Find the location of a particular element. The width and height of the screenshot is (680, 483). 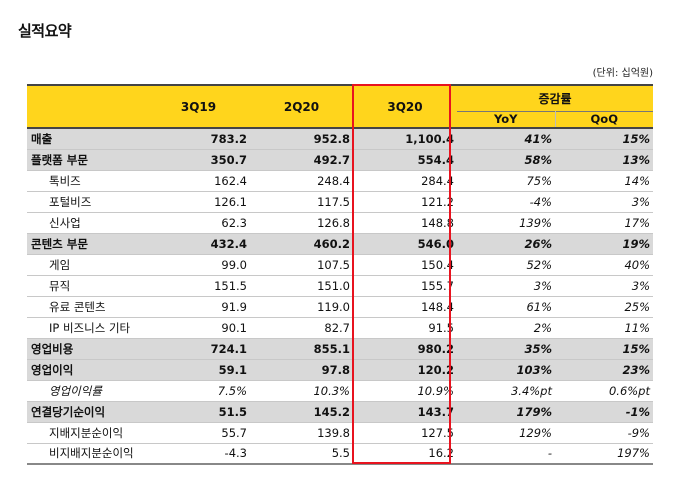

value-3q19: 7.5% is located at coordinates (198, 391).